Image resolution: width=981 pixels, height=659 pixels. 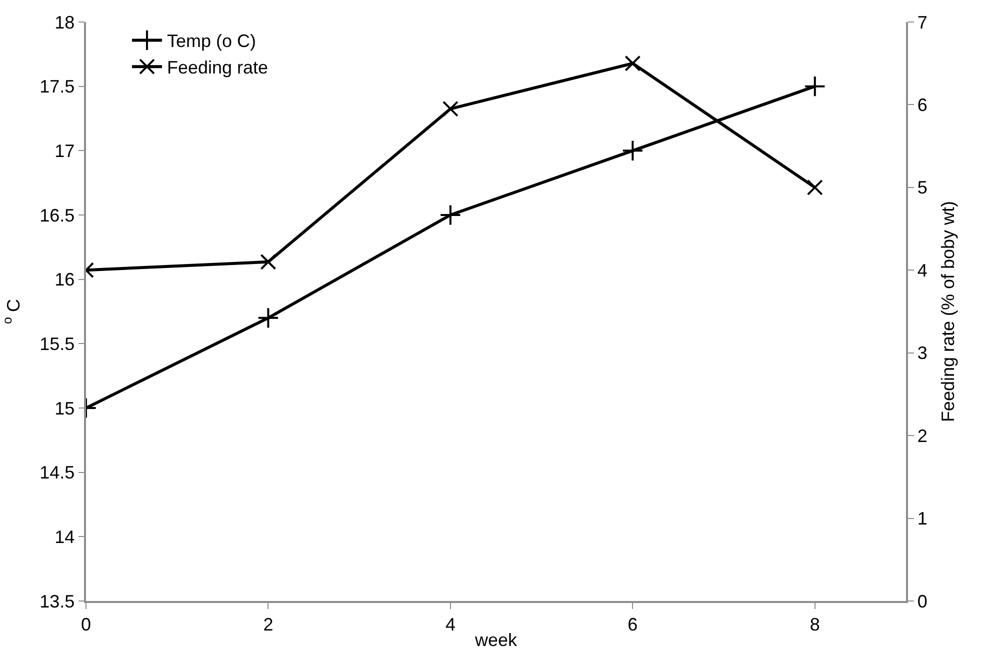 What do you see at coordinates (64, 22) in the screenshot?
I see `y-tick-label: 18` at bounding box center [64, 22].